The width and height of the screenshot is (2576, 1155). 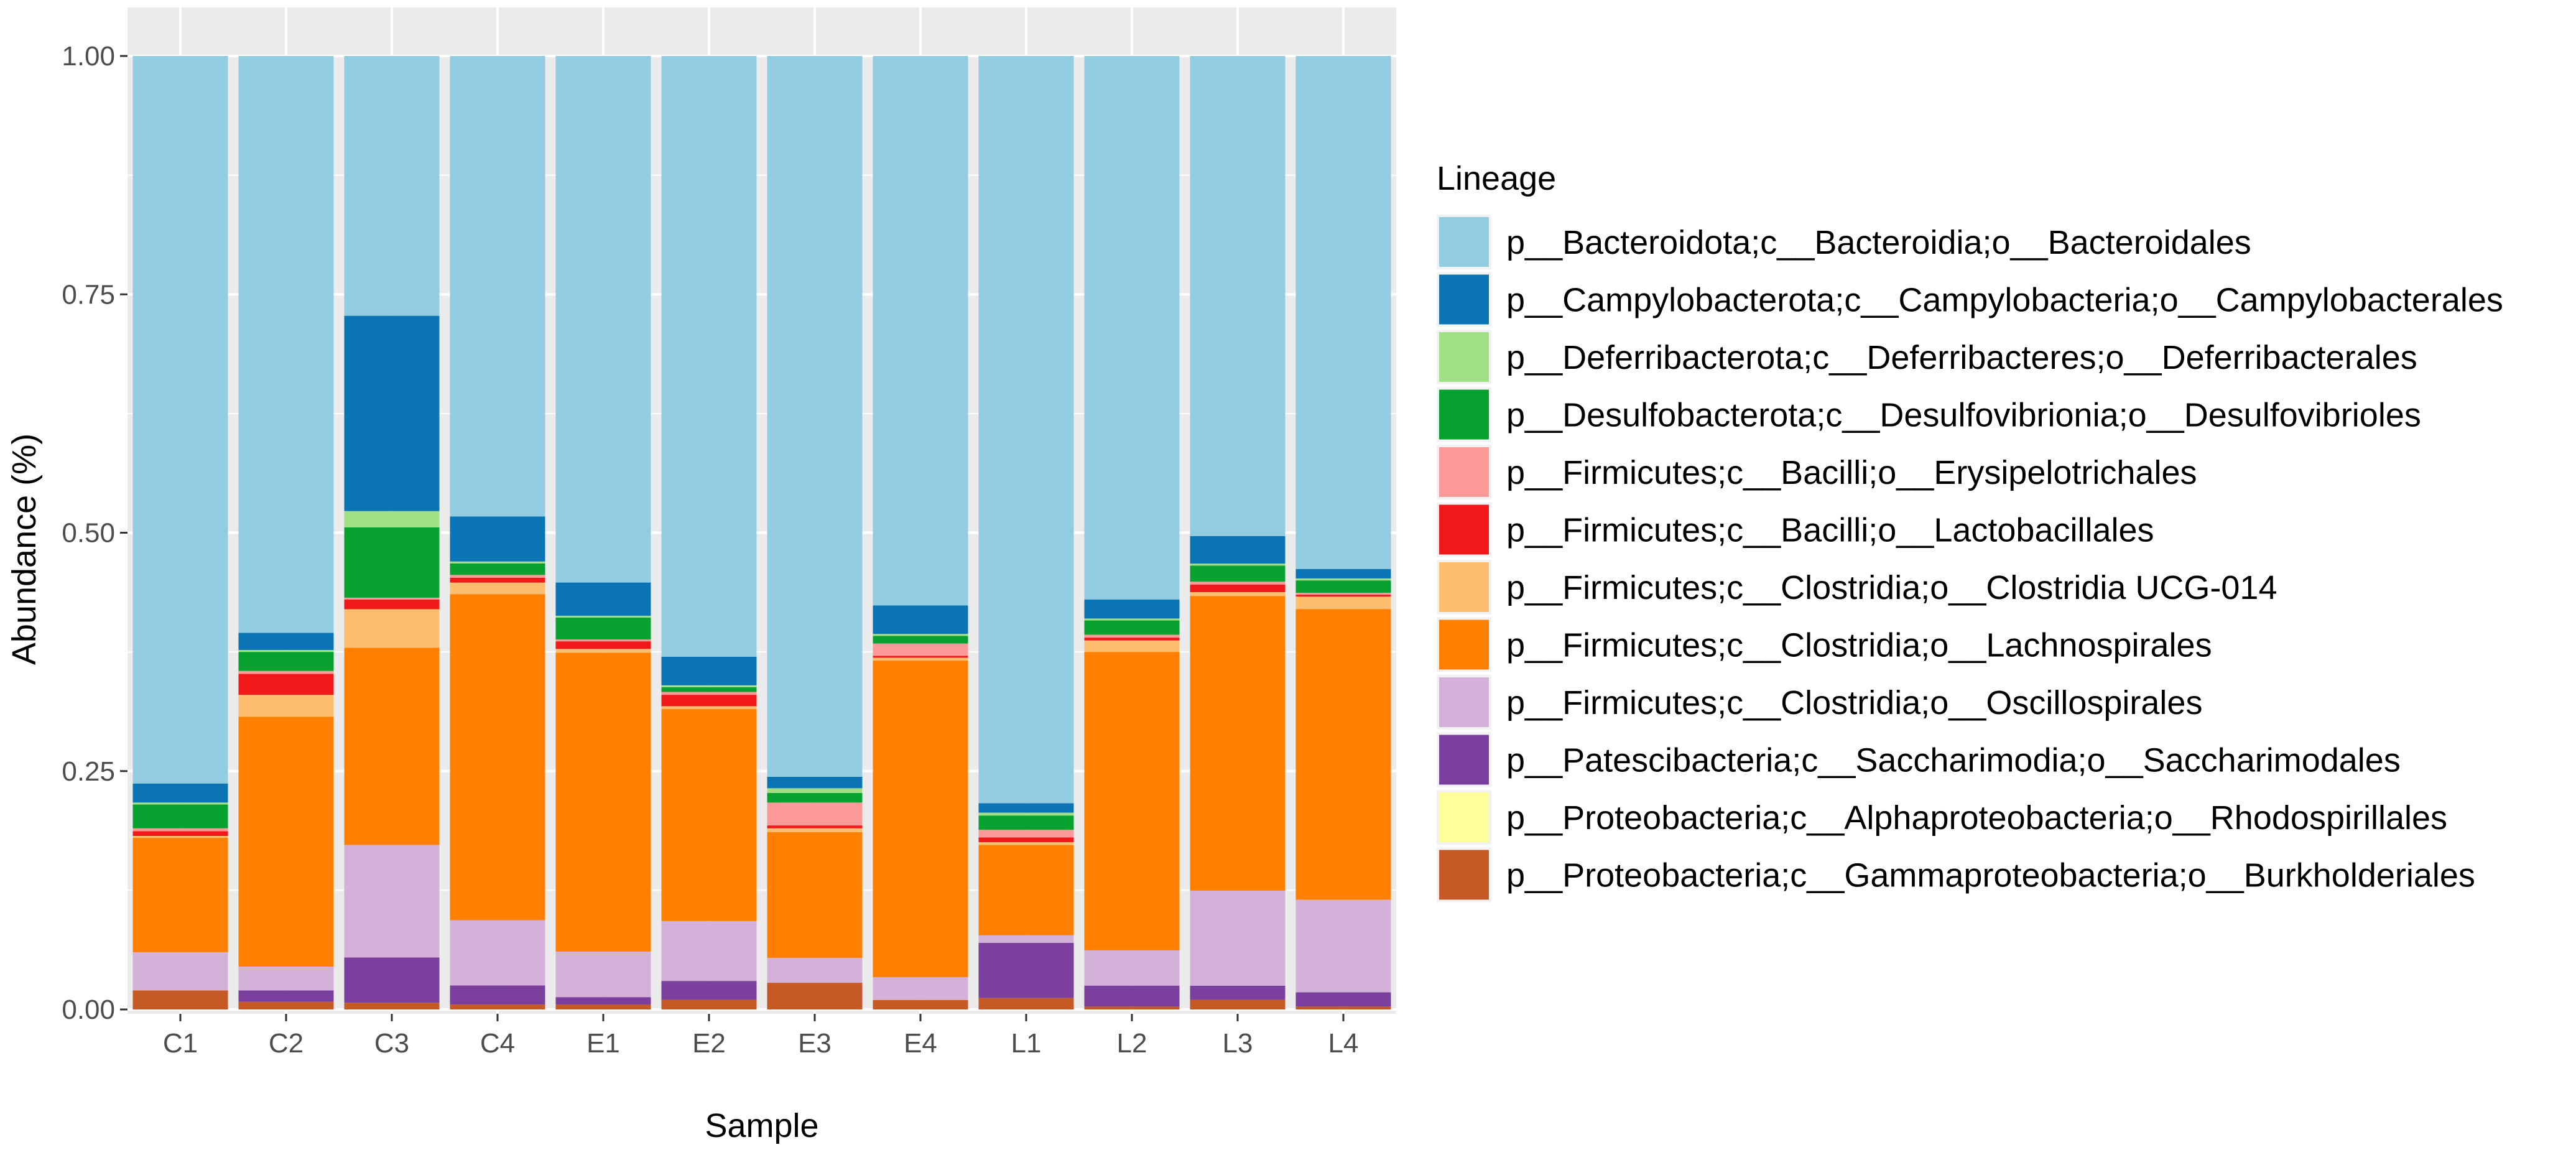 What do you see at coordinates (1026, 1043) in the screenshot?
I see `x-tick-label: L1` at bounding box center [1026, 1043].